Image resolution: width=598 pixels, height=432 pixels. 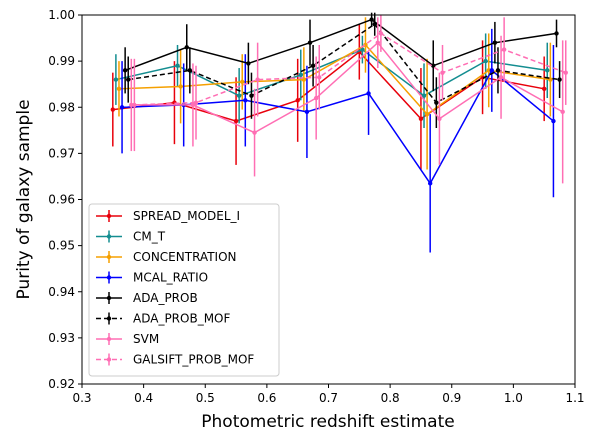 What do you see at coordinates (61, 246) in the screenshot?
I see `y-tick-label: 0.95` at bounding box center [61, 246].